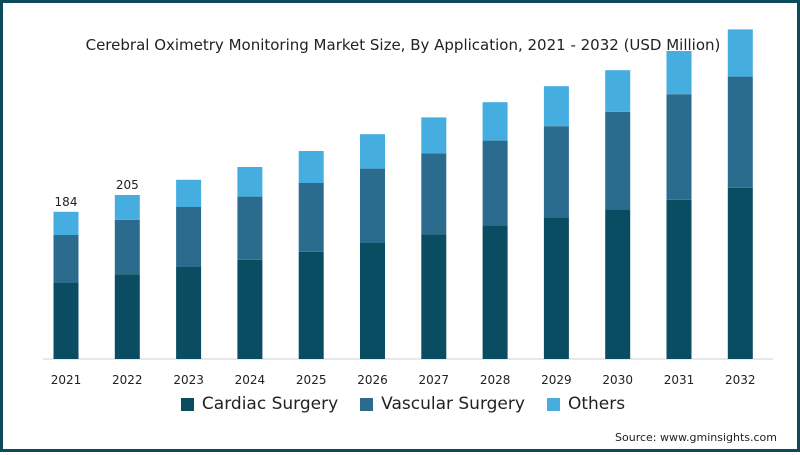 The image size is (800, 455). What do you see at coordinates (696, 437) in the screenshot?
I see `source-note: Source: www.gminsights.com` at bounding box center [696, 437].